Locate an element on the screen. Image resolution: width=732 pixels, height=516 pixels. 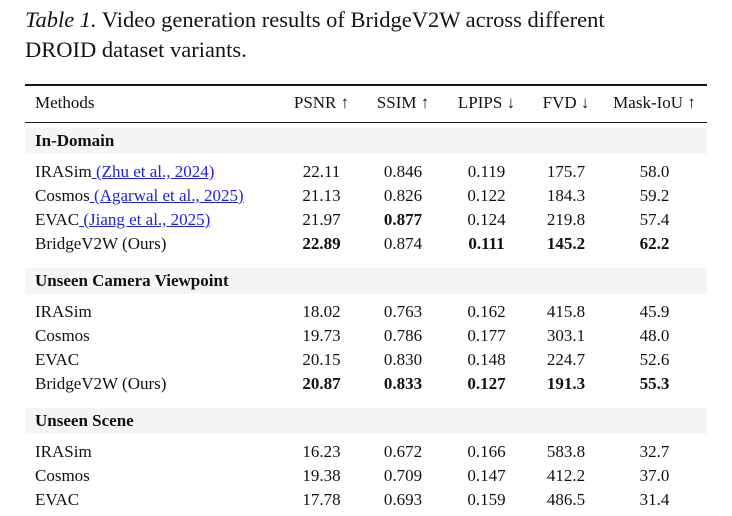
psnr-value: 17.78 is located at coordinates (321, 499).